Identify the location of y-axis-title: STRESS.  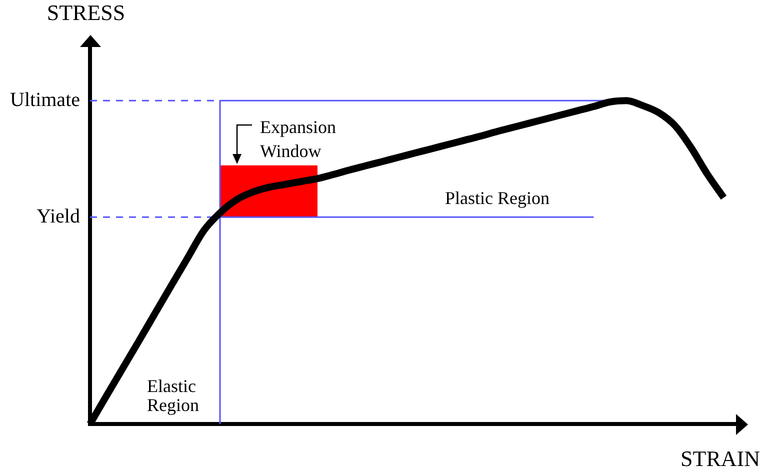
(86, 12).